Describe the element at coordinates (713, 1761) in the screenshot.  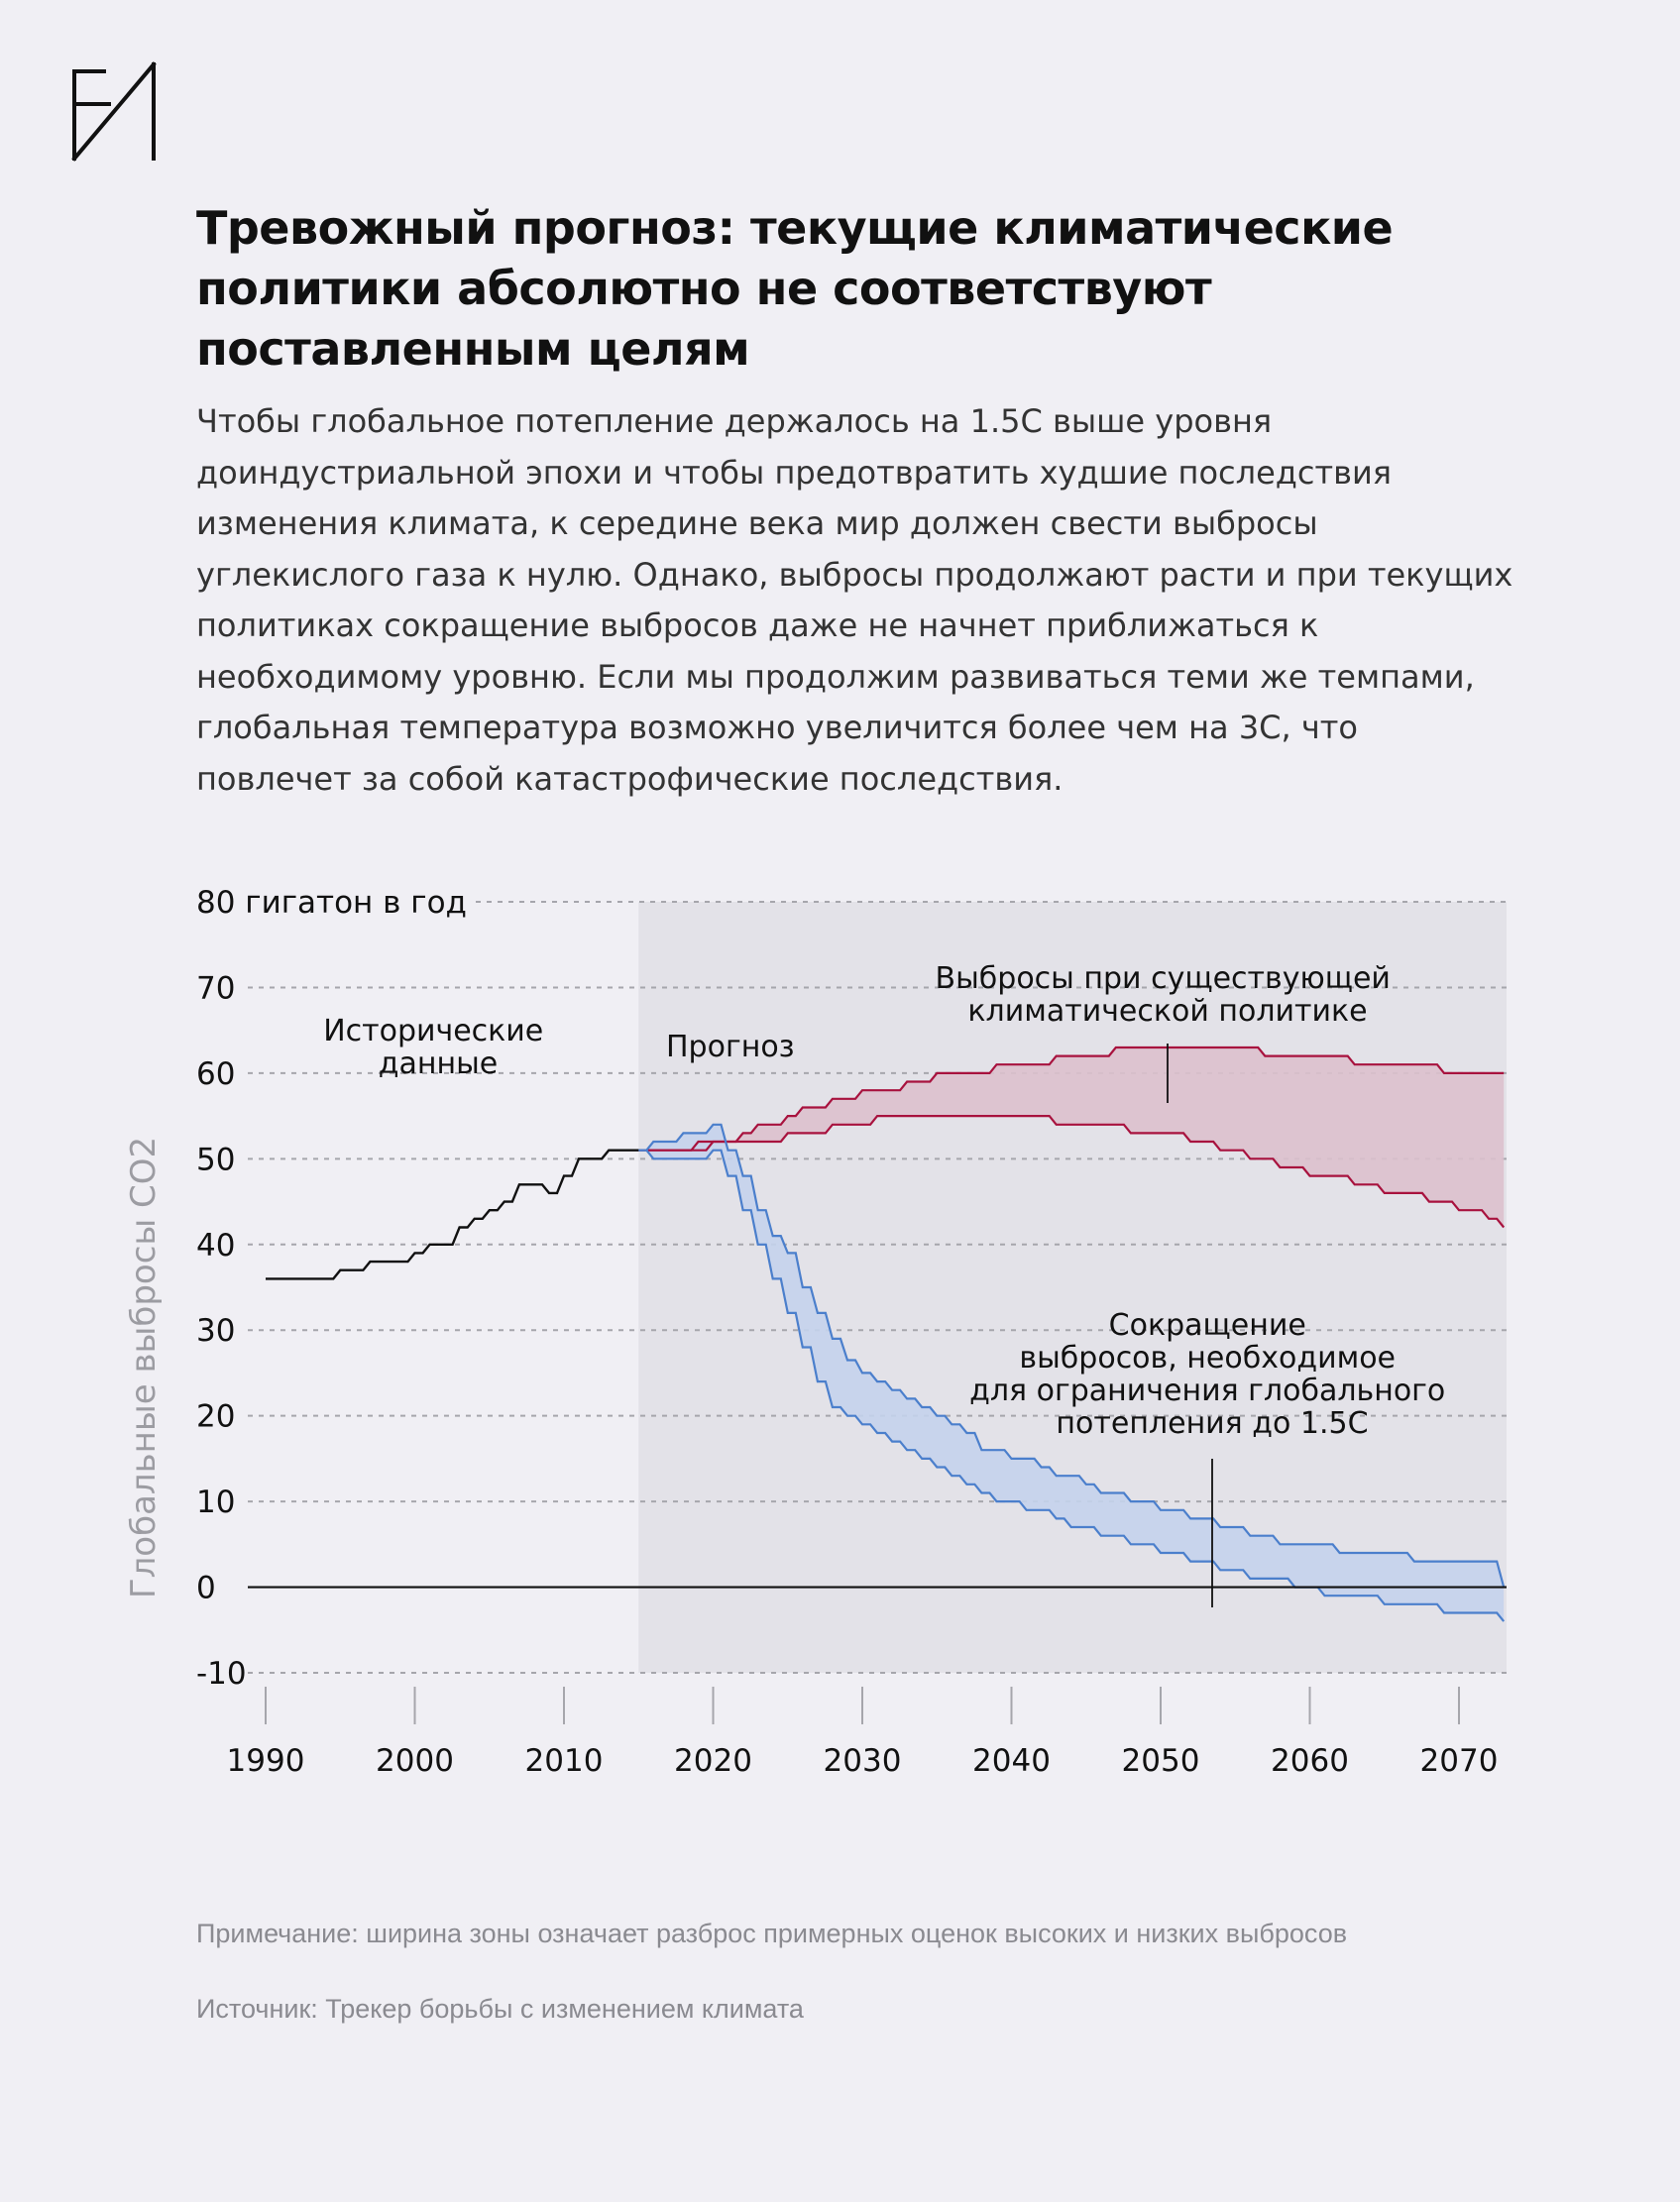
I see `x-tick-label: 2020` at that location.